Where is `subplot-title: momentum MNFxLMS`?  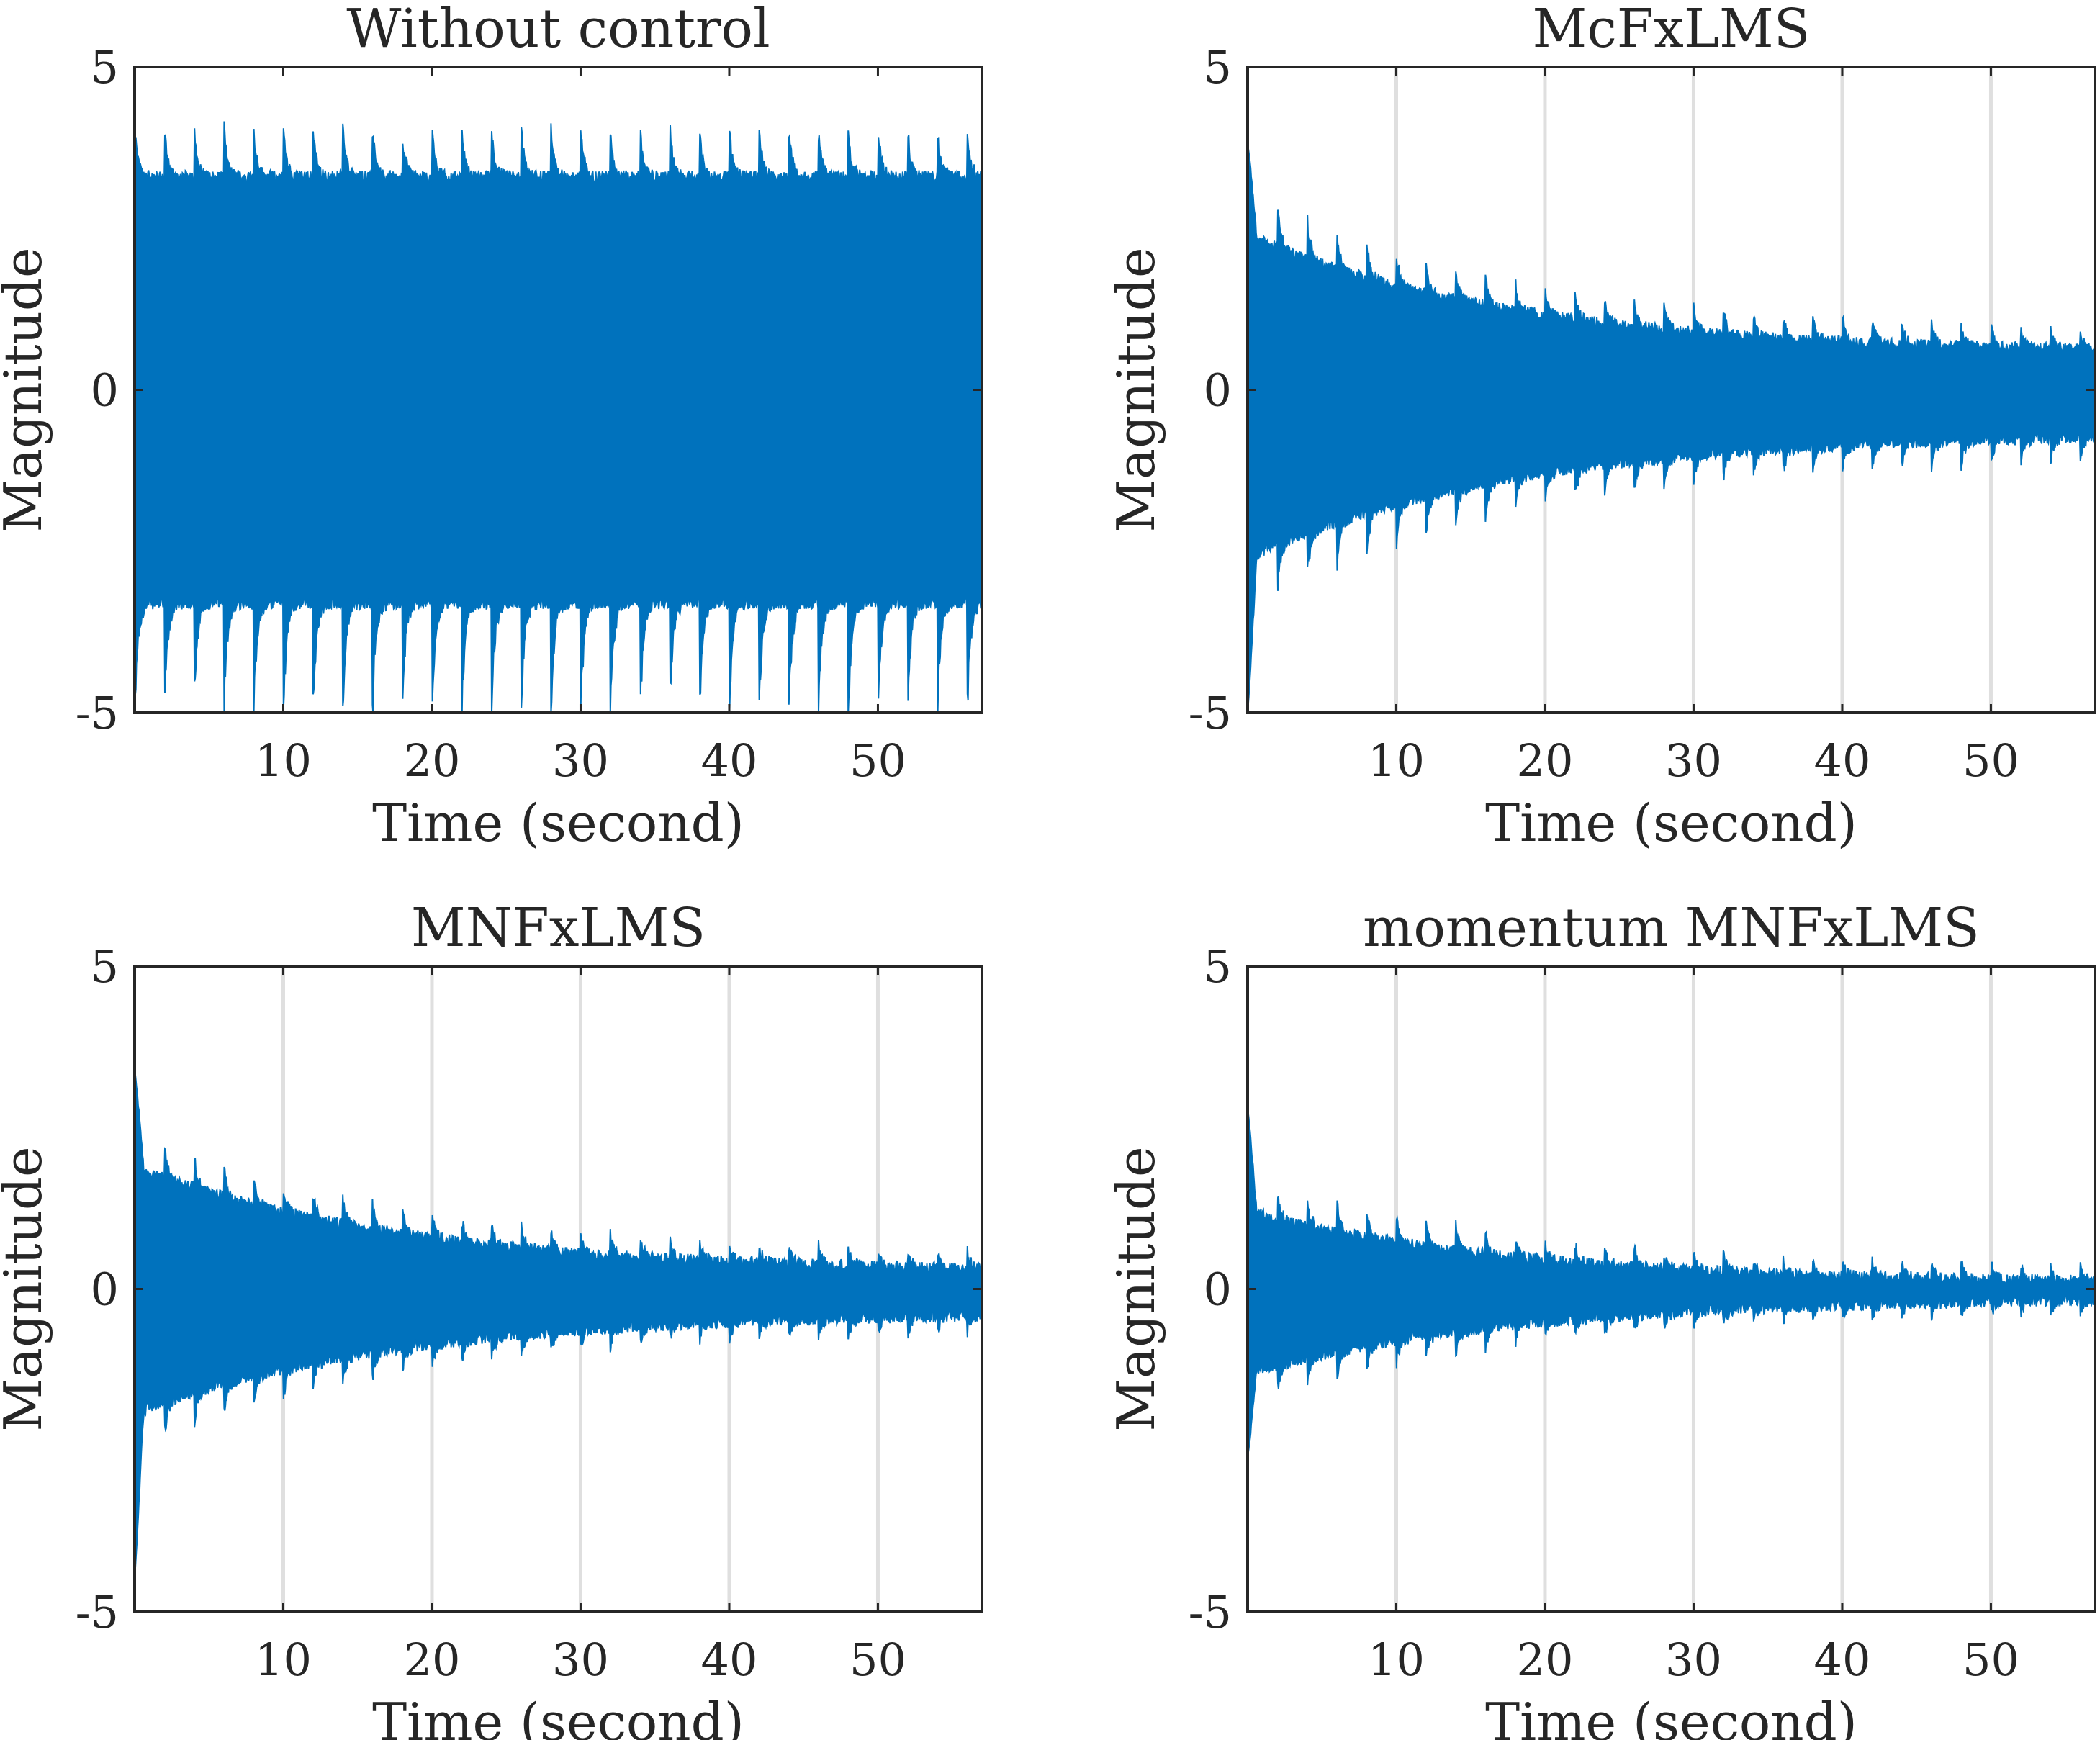
subplot-title: momentum MNFxLMS is located at coordinates (1671, 928).